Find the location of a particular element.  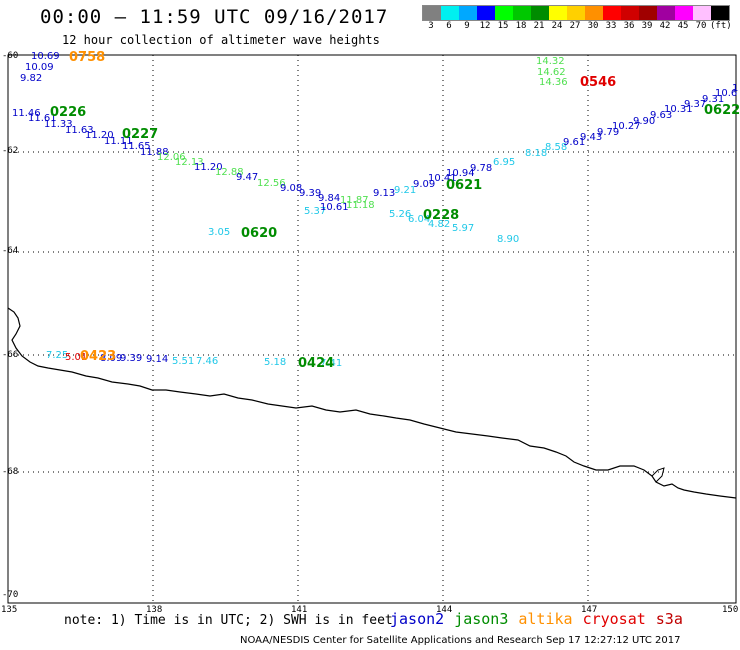

wave-height-value: 6.95 is located at coordinates (504, 162).